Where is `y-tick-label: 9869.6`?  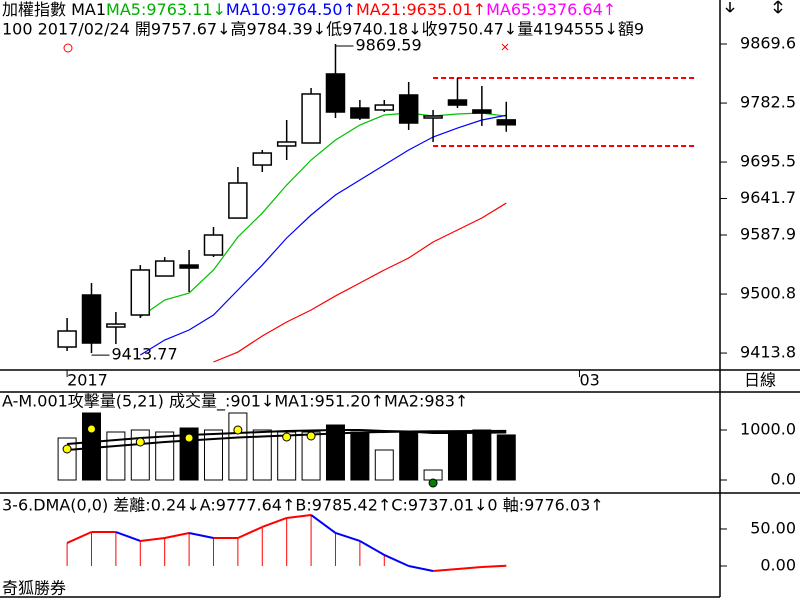
y-tick-label: 9869.6 is located at coordinates (768, 43).